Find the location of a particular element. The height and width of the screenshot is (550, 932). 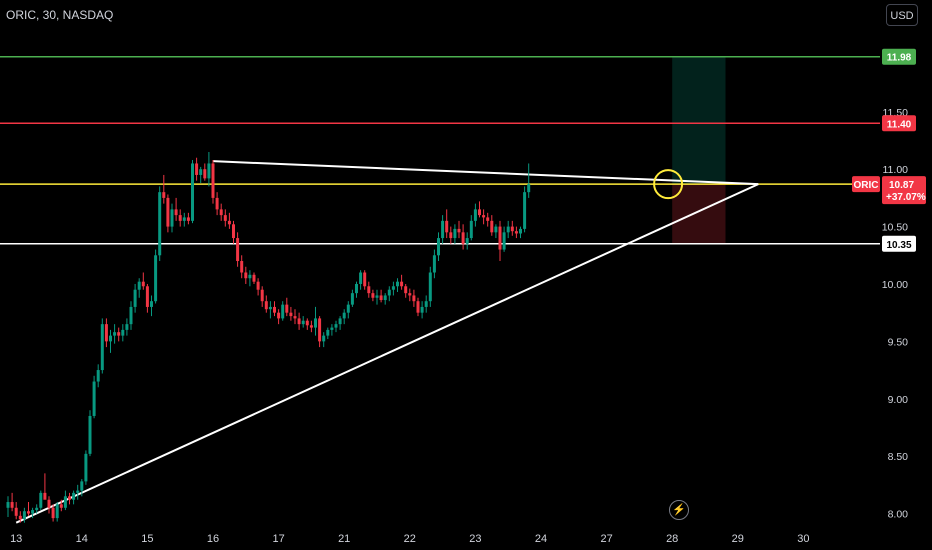

y-tick-label: 11.00 is located at coordinates (896, 170).